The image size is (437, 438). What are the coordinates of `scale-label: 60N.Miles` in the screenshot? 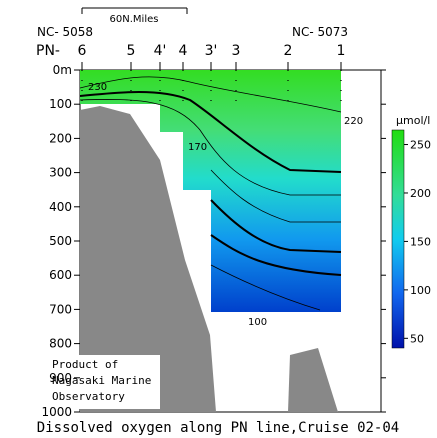 It's located at (134, 19).